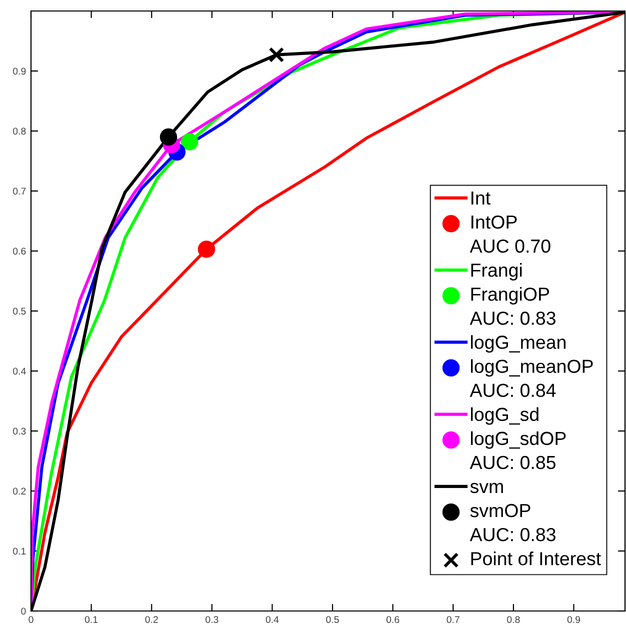 This screenshot has height=629, width=626. What do you see at coordinates (573, 619) in the screenshot?
I see `x-tick-label: 0.9` at bounding box center [573, 619].